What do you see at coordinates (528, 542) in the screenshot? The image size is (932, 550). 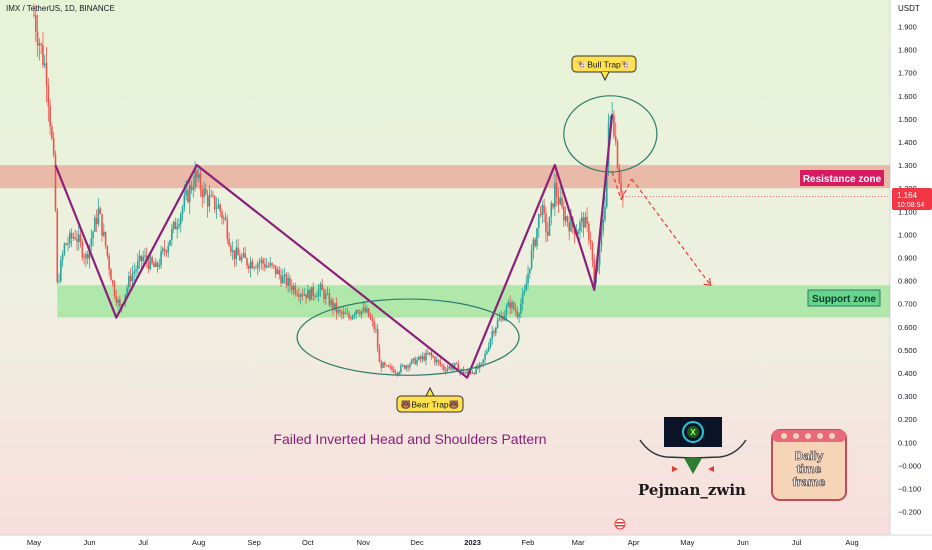 I see `x-tick-label: Feb` at bounding box center [528, 542].